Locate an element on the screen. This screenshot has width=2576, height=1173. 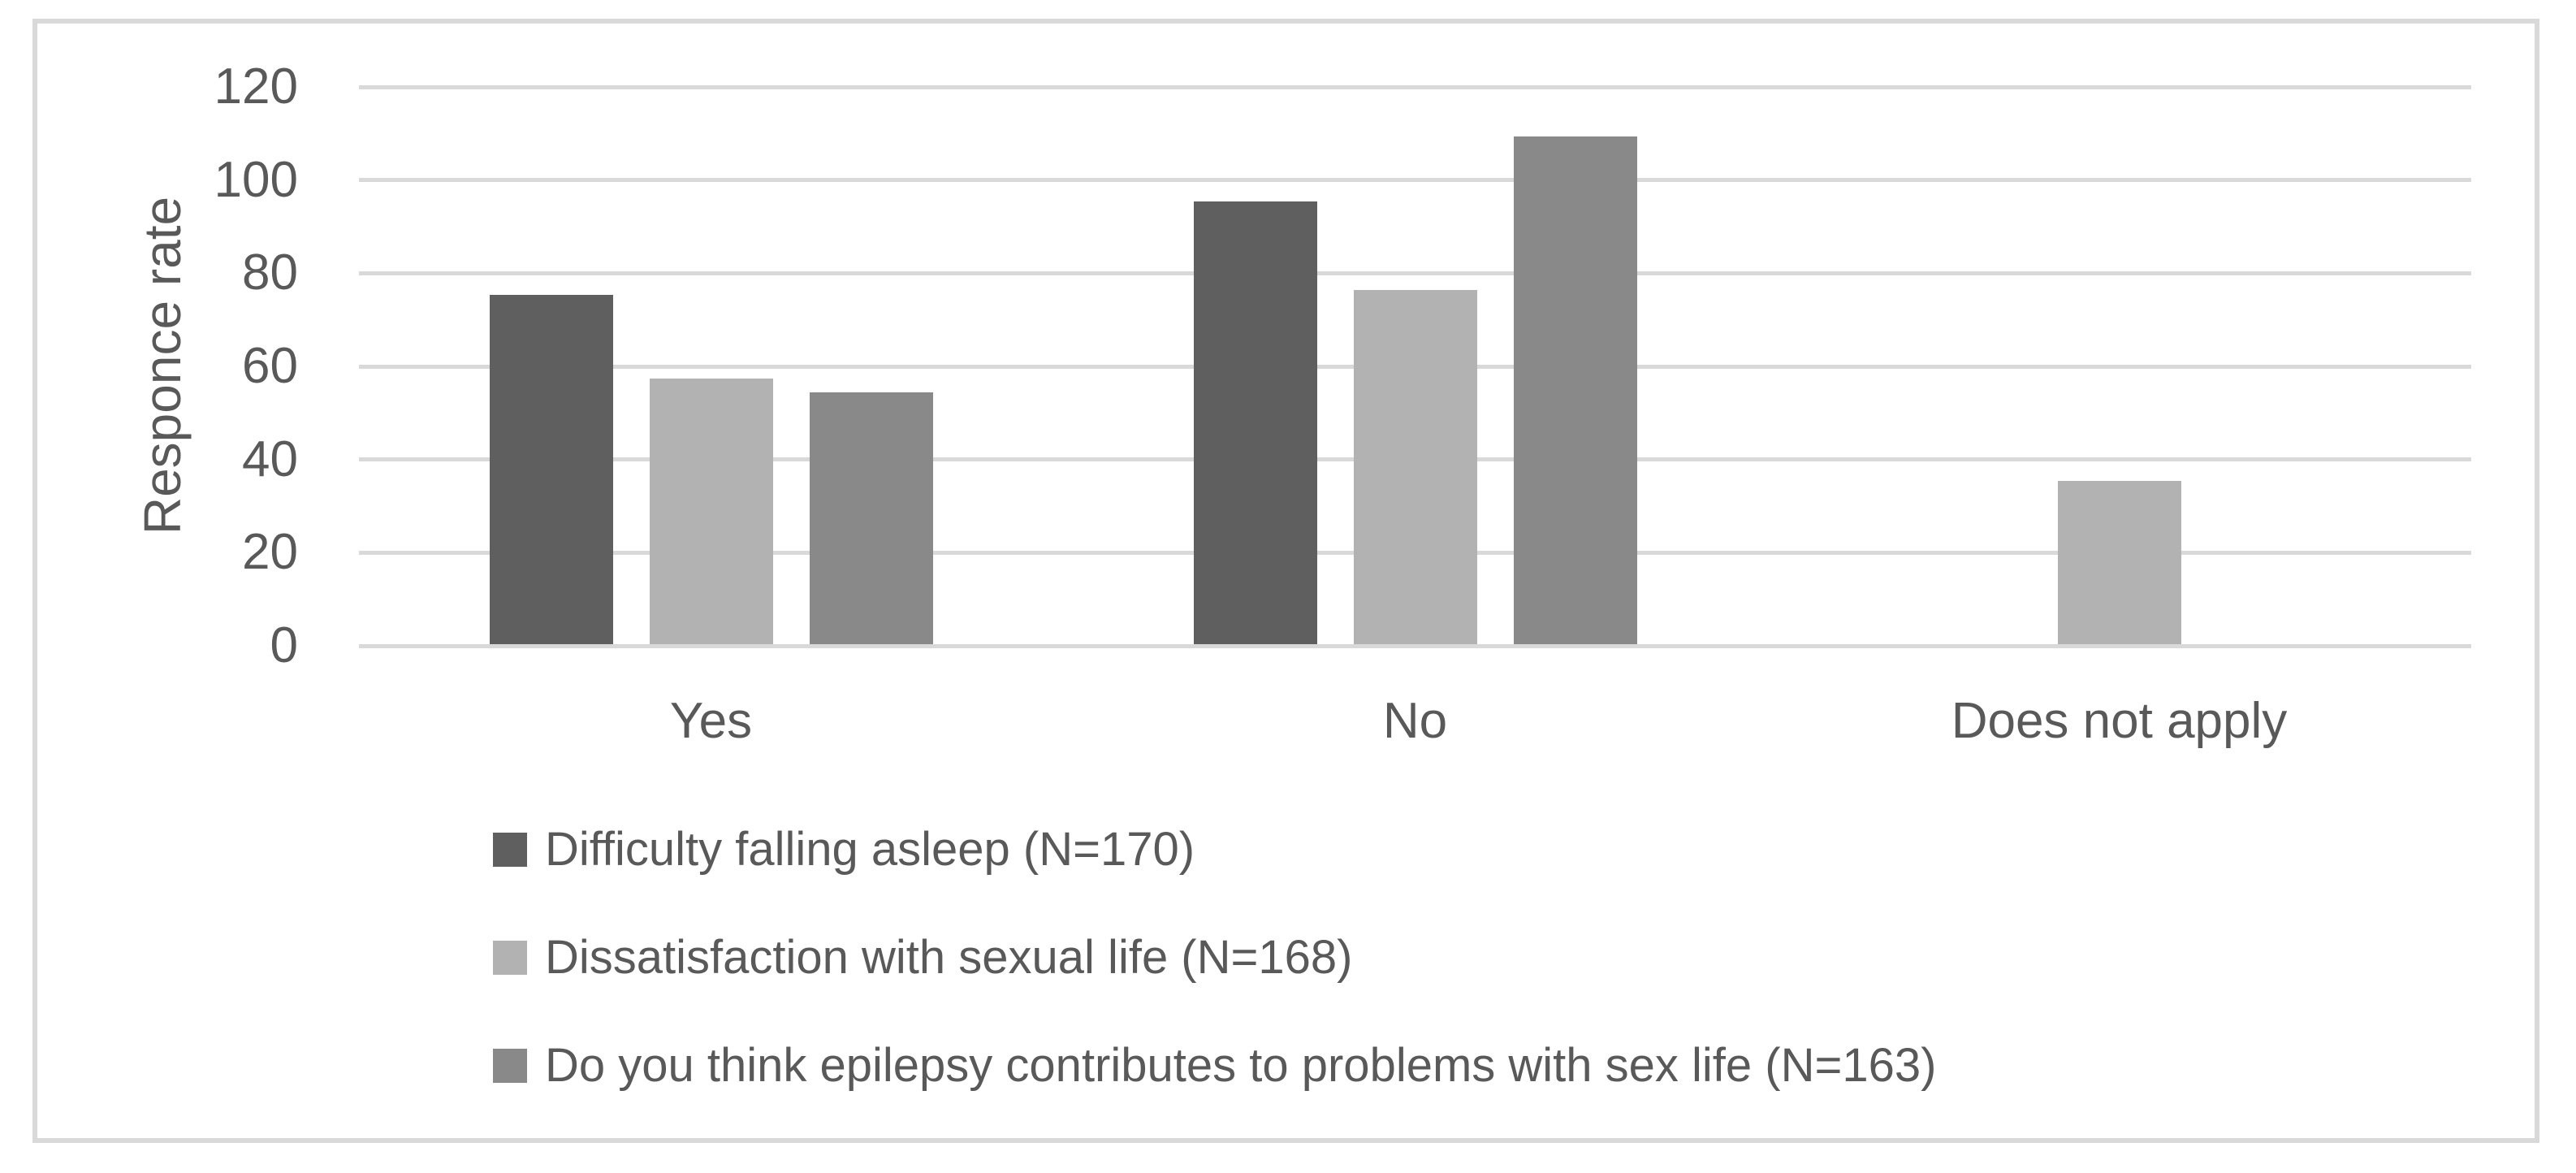
y-tick-label: 100 is located at coordinates (256, 179).